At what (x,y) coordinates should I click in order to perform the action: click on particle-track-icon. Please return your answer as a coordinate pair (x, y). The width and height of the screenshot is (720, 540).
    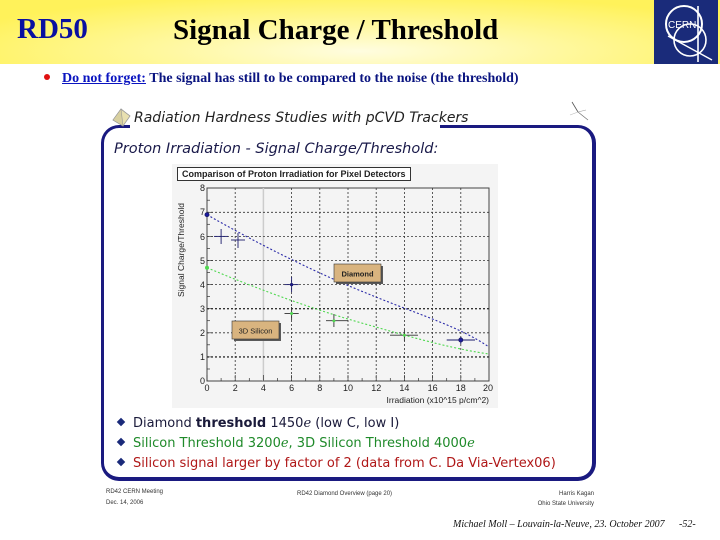
    Looking at the image, I should click on (579, 111).